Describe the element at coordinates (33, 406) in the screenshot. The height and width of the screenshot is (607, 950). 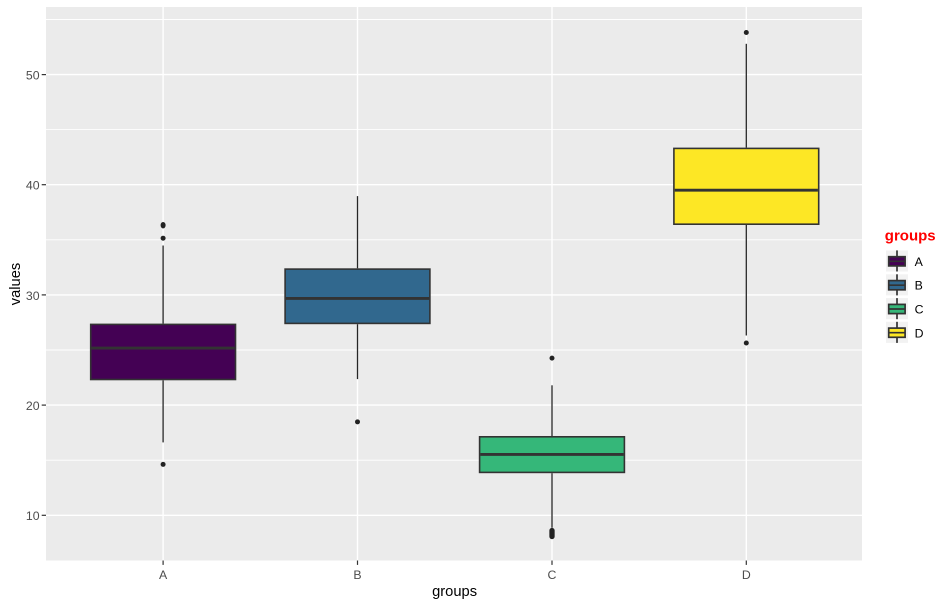
I see `svg-text: 20` at that location.